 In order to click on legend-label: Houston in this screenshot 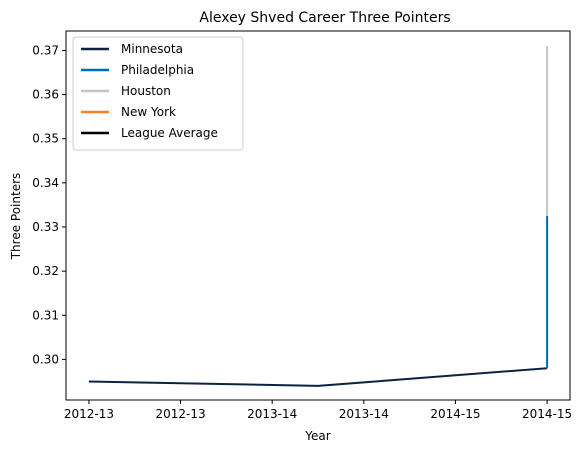, I will do `click(146, 91)`.